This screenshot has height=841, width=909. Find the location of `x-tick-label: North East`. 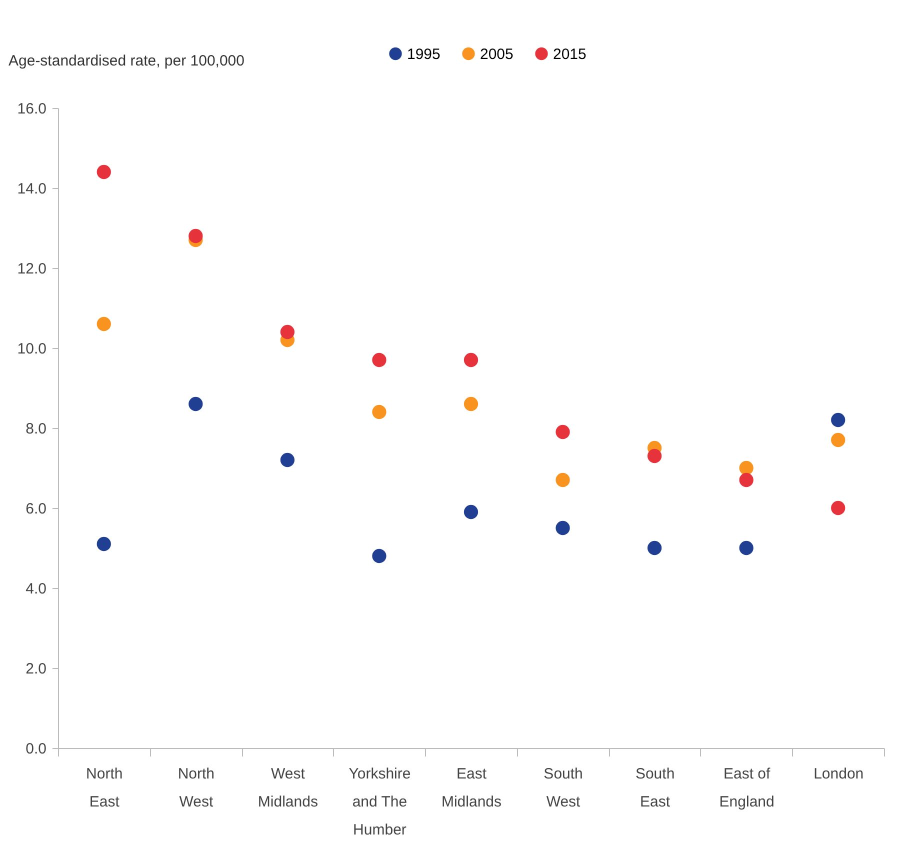

x-tick-label: North East is located at coordinates (104, 788).